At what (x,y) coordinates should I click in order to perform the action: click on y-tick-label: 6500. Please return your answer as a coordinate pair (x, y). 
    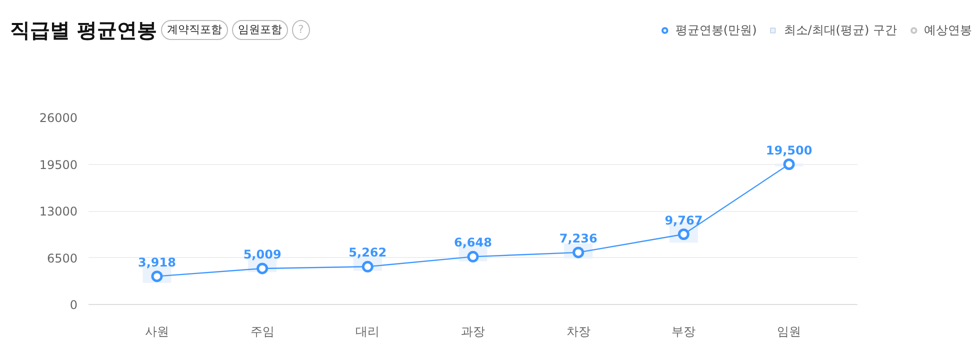
    Looking at the image, I should click on (62, 258).